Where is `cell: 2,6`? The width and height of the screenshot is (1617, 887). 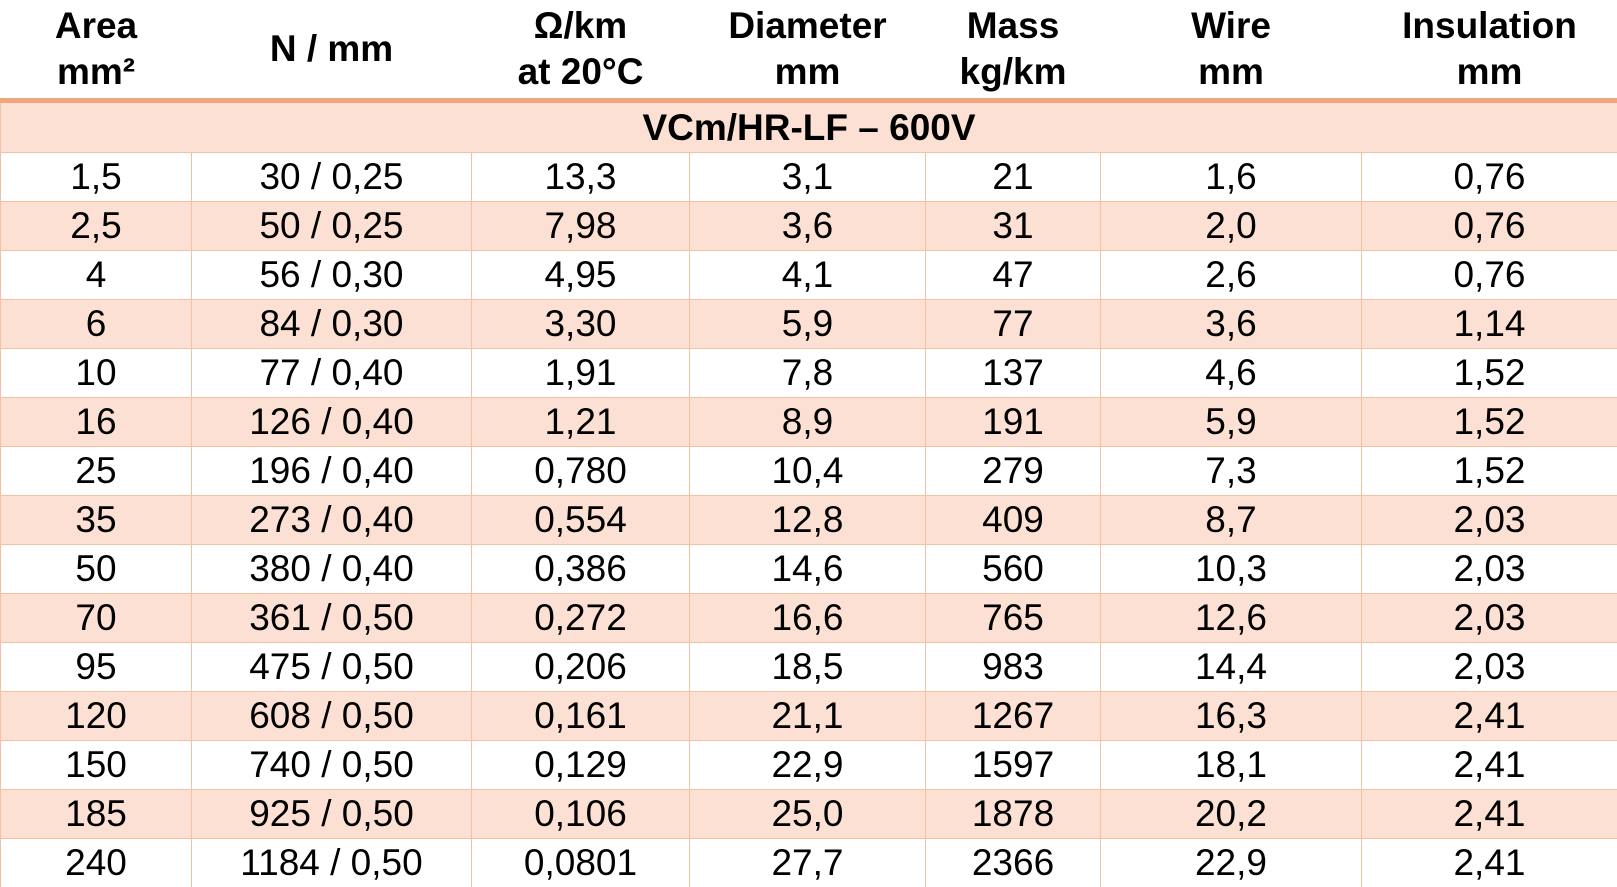 cell: 2,6 is located at coordinates (1231, 275).